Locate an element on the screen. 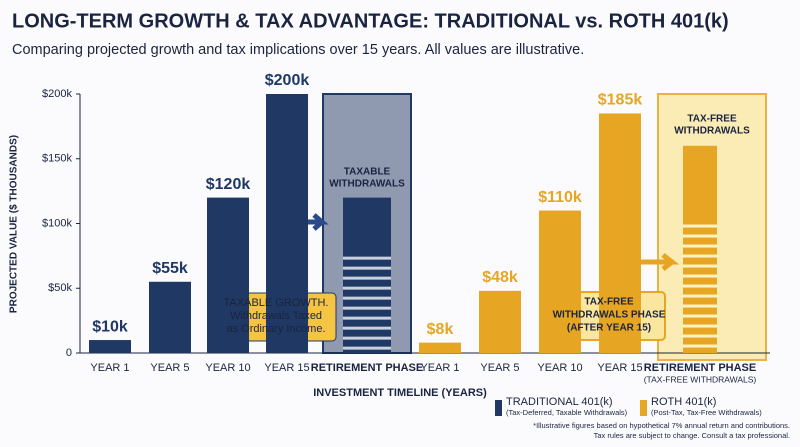  legend-label: TRADITIONAL 401(k) is located at coordinates (559, 402).